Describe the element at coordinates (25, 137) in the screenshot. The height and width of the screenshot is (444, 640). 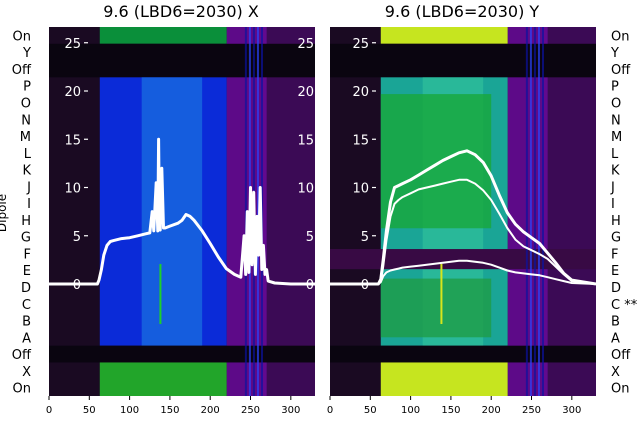
I see `row-label: M` at that location.